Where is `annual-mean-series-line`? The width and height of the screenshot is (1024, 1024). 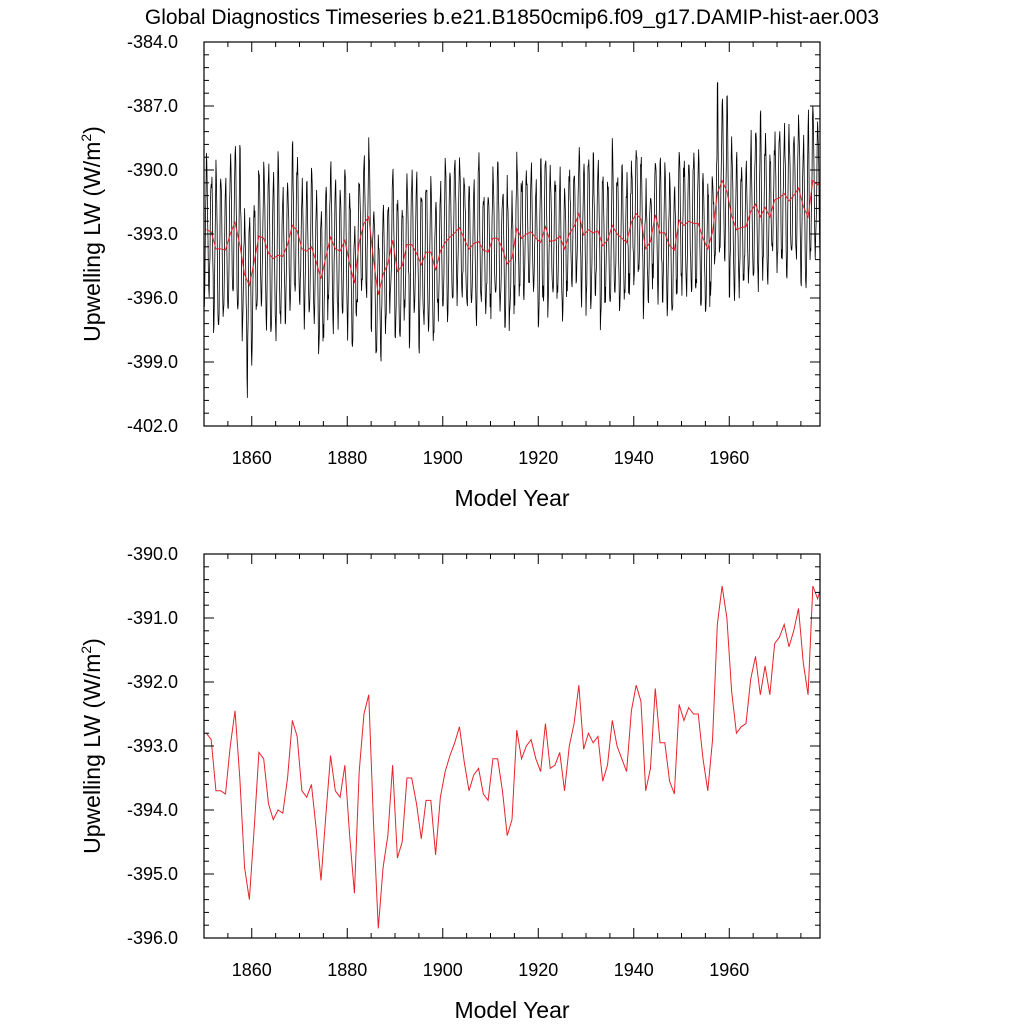
annual-mean-series-line is located at coordinates (513, 237).